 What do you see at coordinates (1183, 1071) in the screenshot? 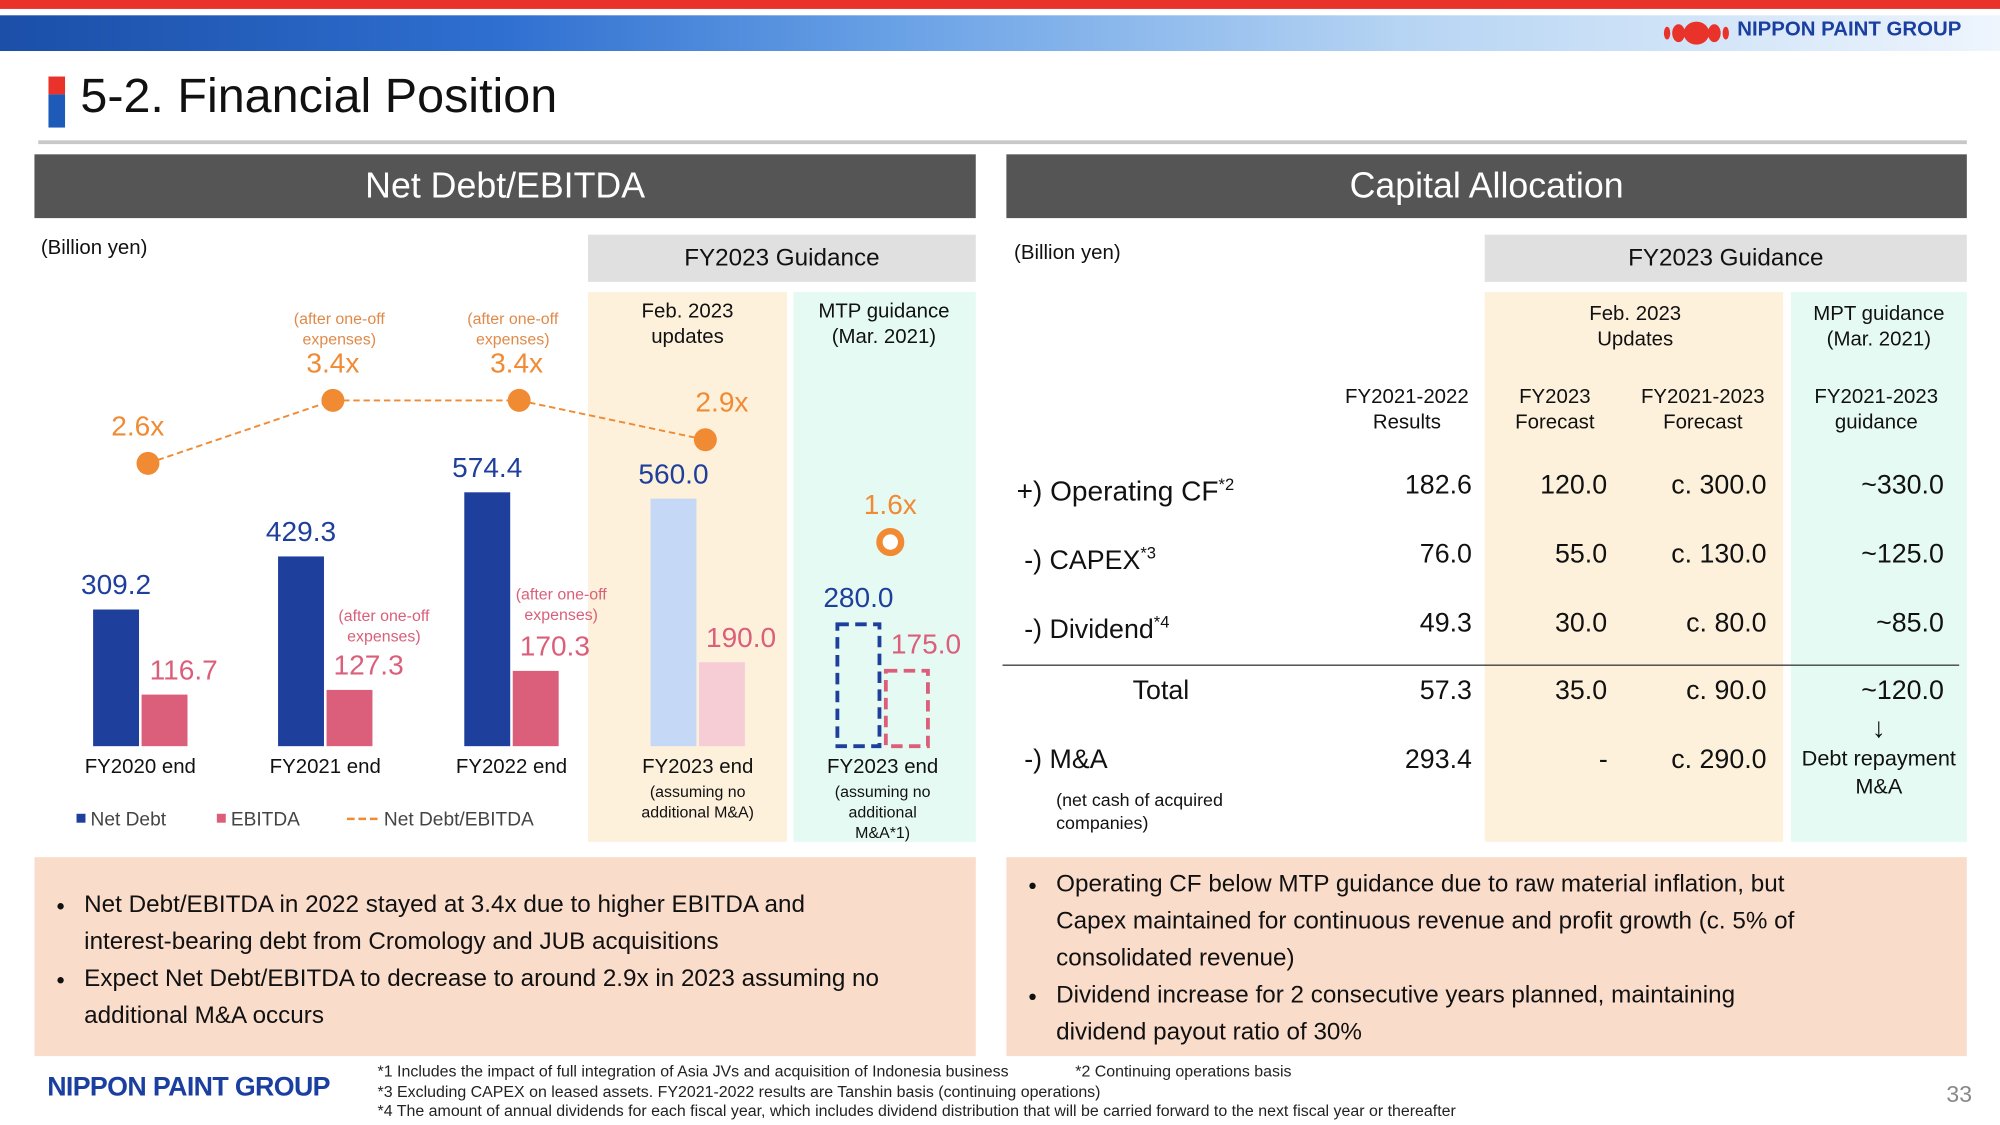
I see `footnote: *2 Continuing operations basis` at bounding box center [1183, 1071].